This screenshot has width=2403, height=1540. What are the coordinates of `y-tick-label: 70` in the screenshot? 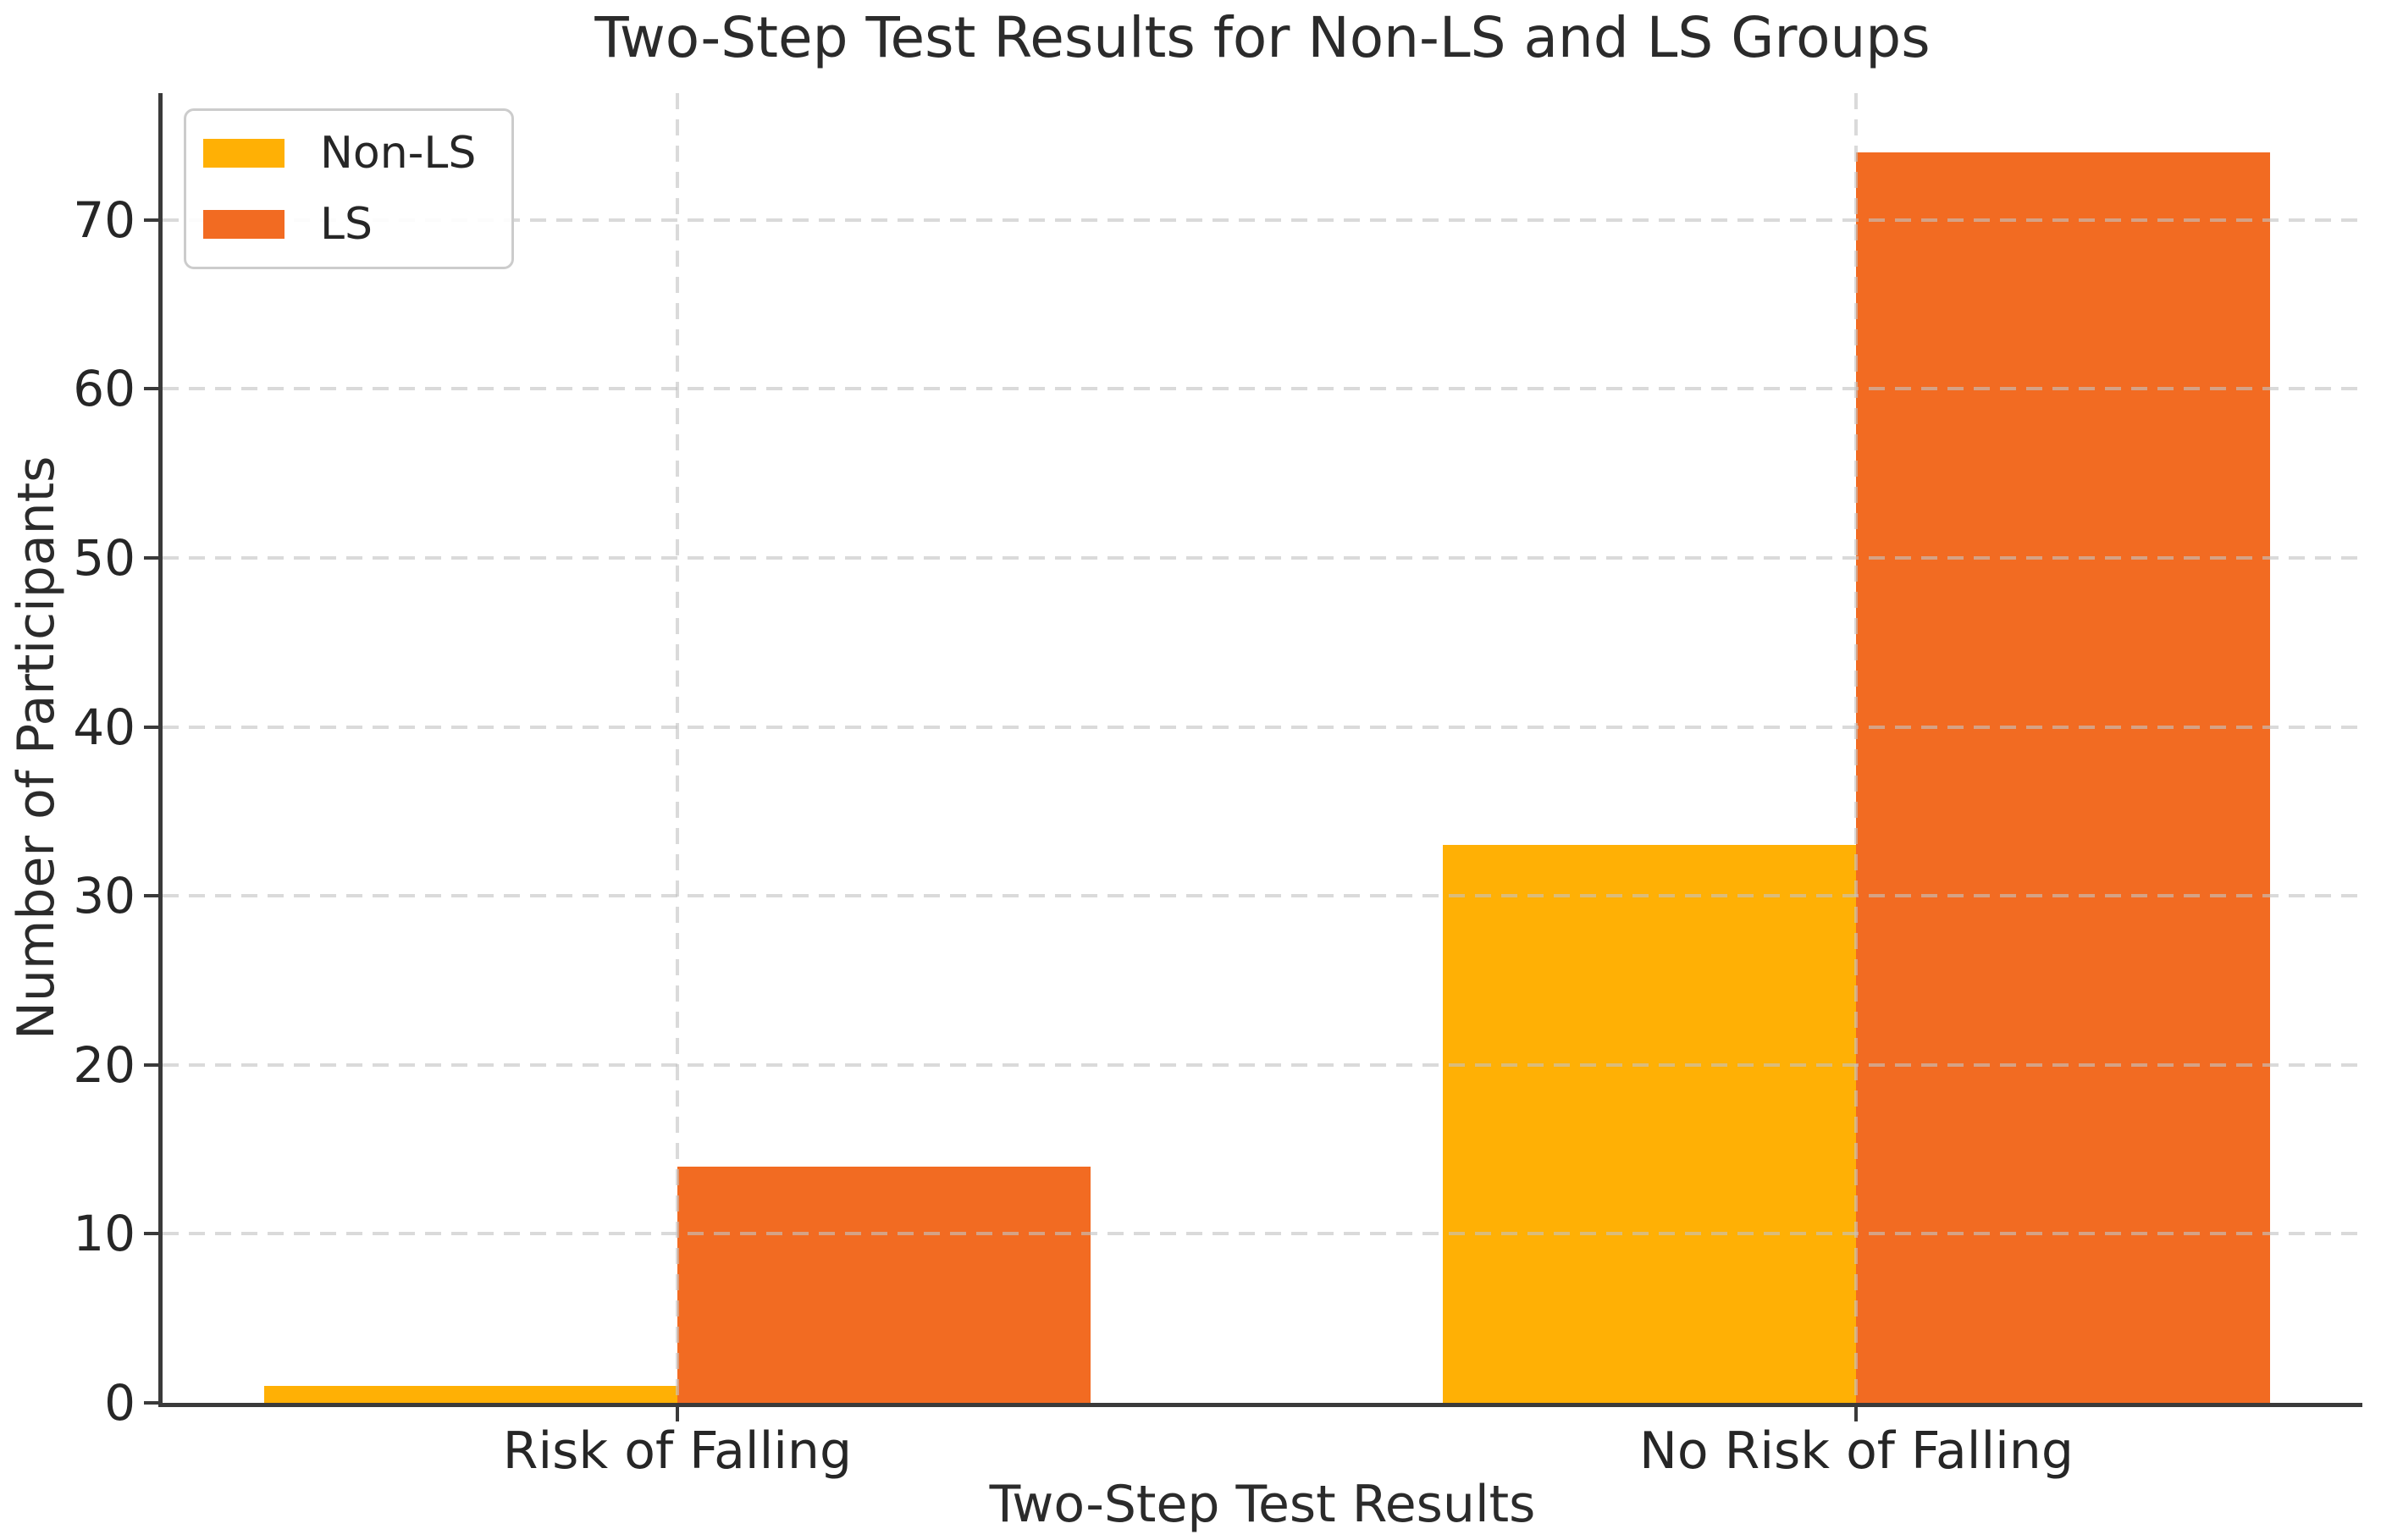 It's located at (104, 219).